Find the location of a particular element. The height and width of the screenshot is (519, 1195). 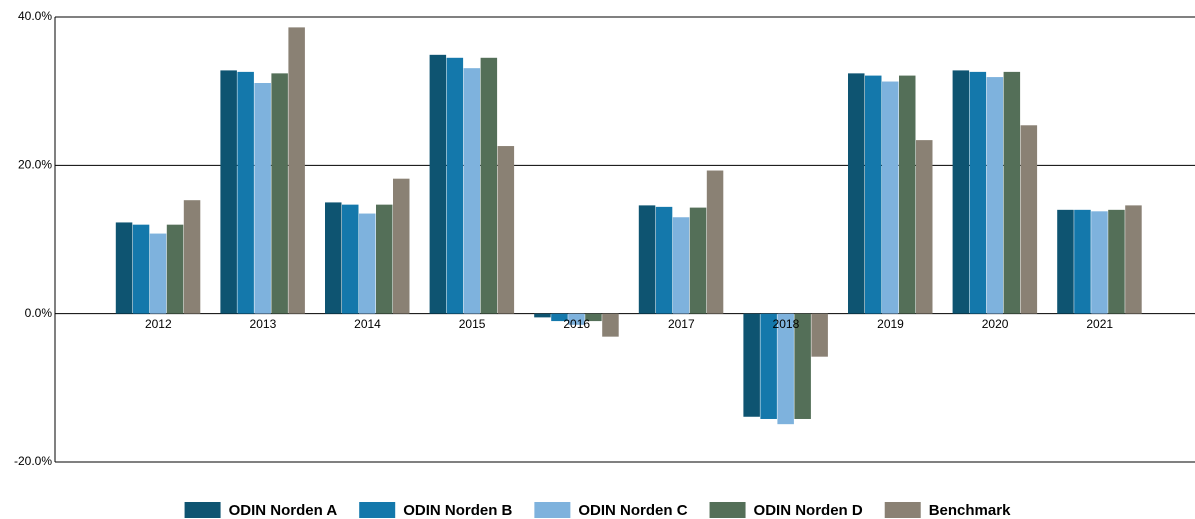

x-tick-label: 2021 is located at coordinates (1099, 324).